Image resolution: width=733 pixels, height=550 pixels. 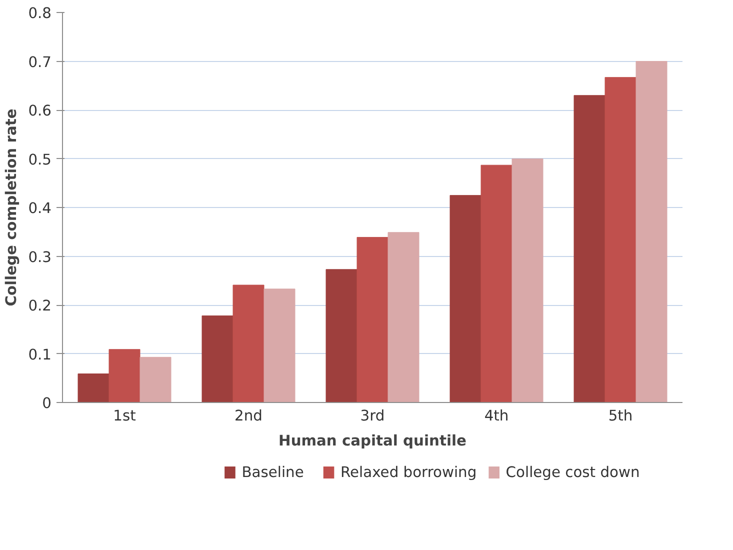 I want to click on x-axis-title: Human capital quintile, so click(x=372, y=441).